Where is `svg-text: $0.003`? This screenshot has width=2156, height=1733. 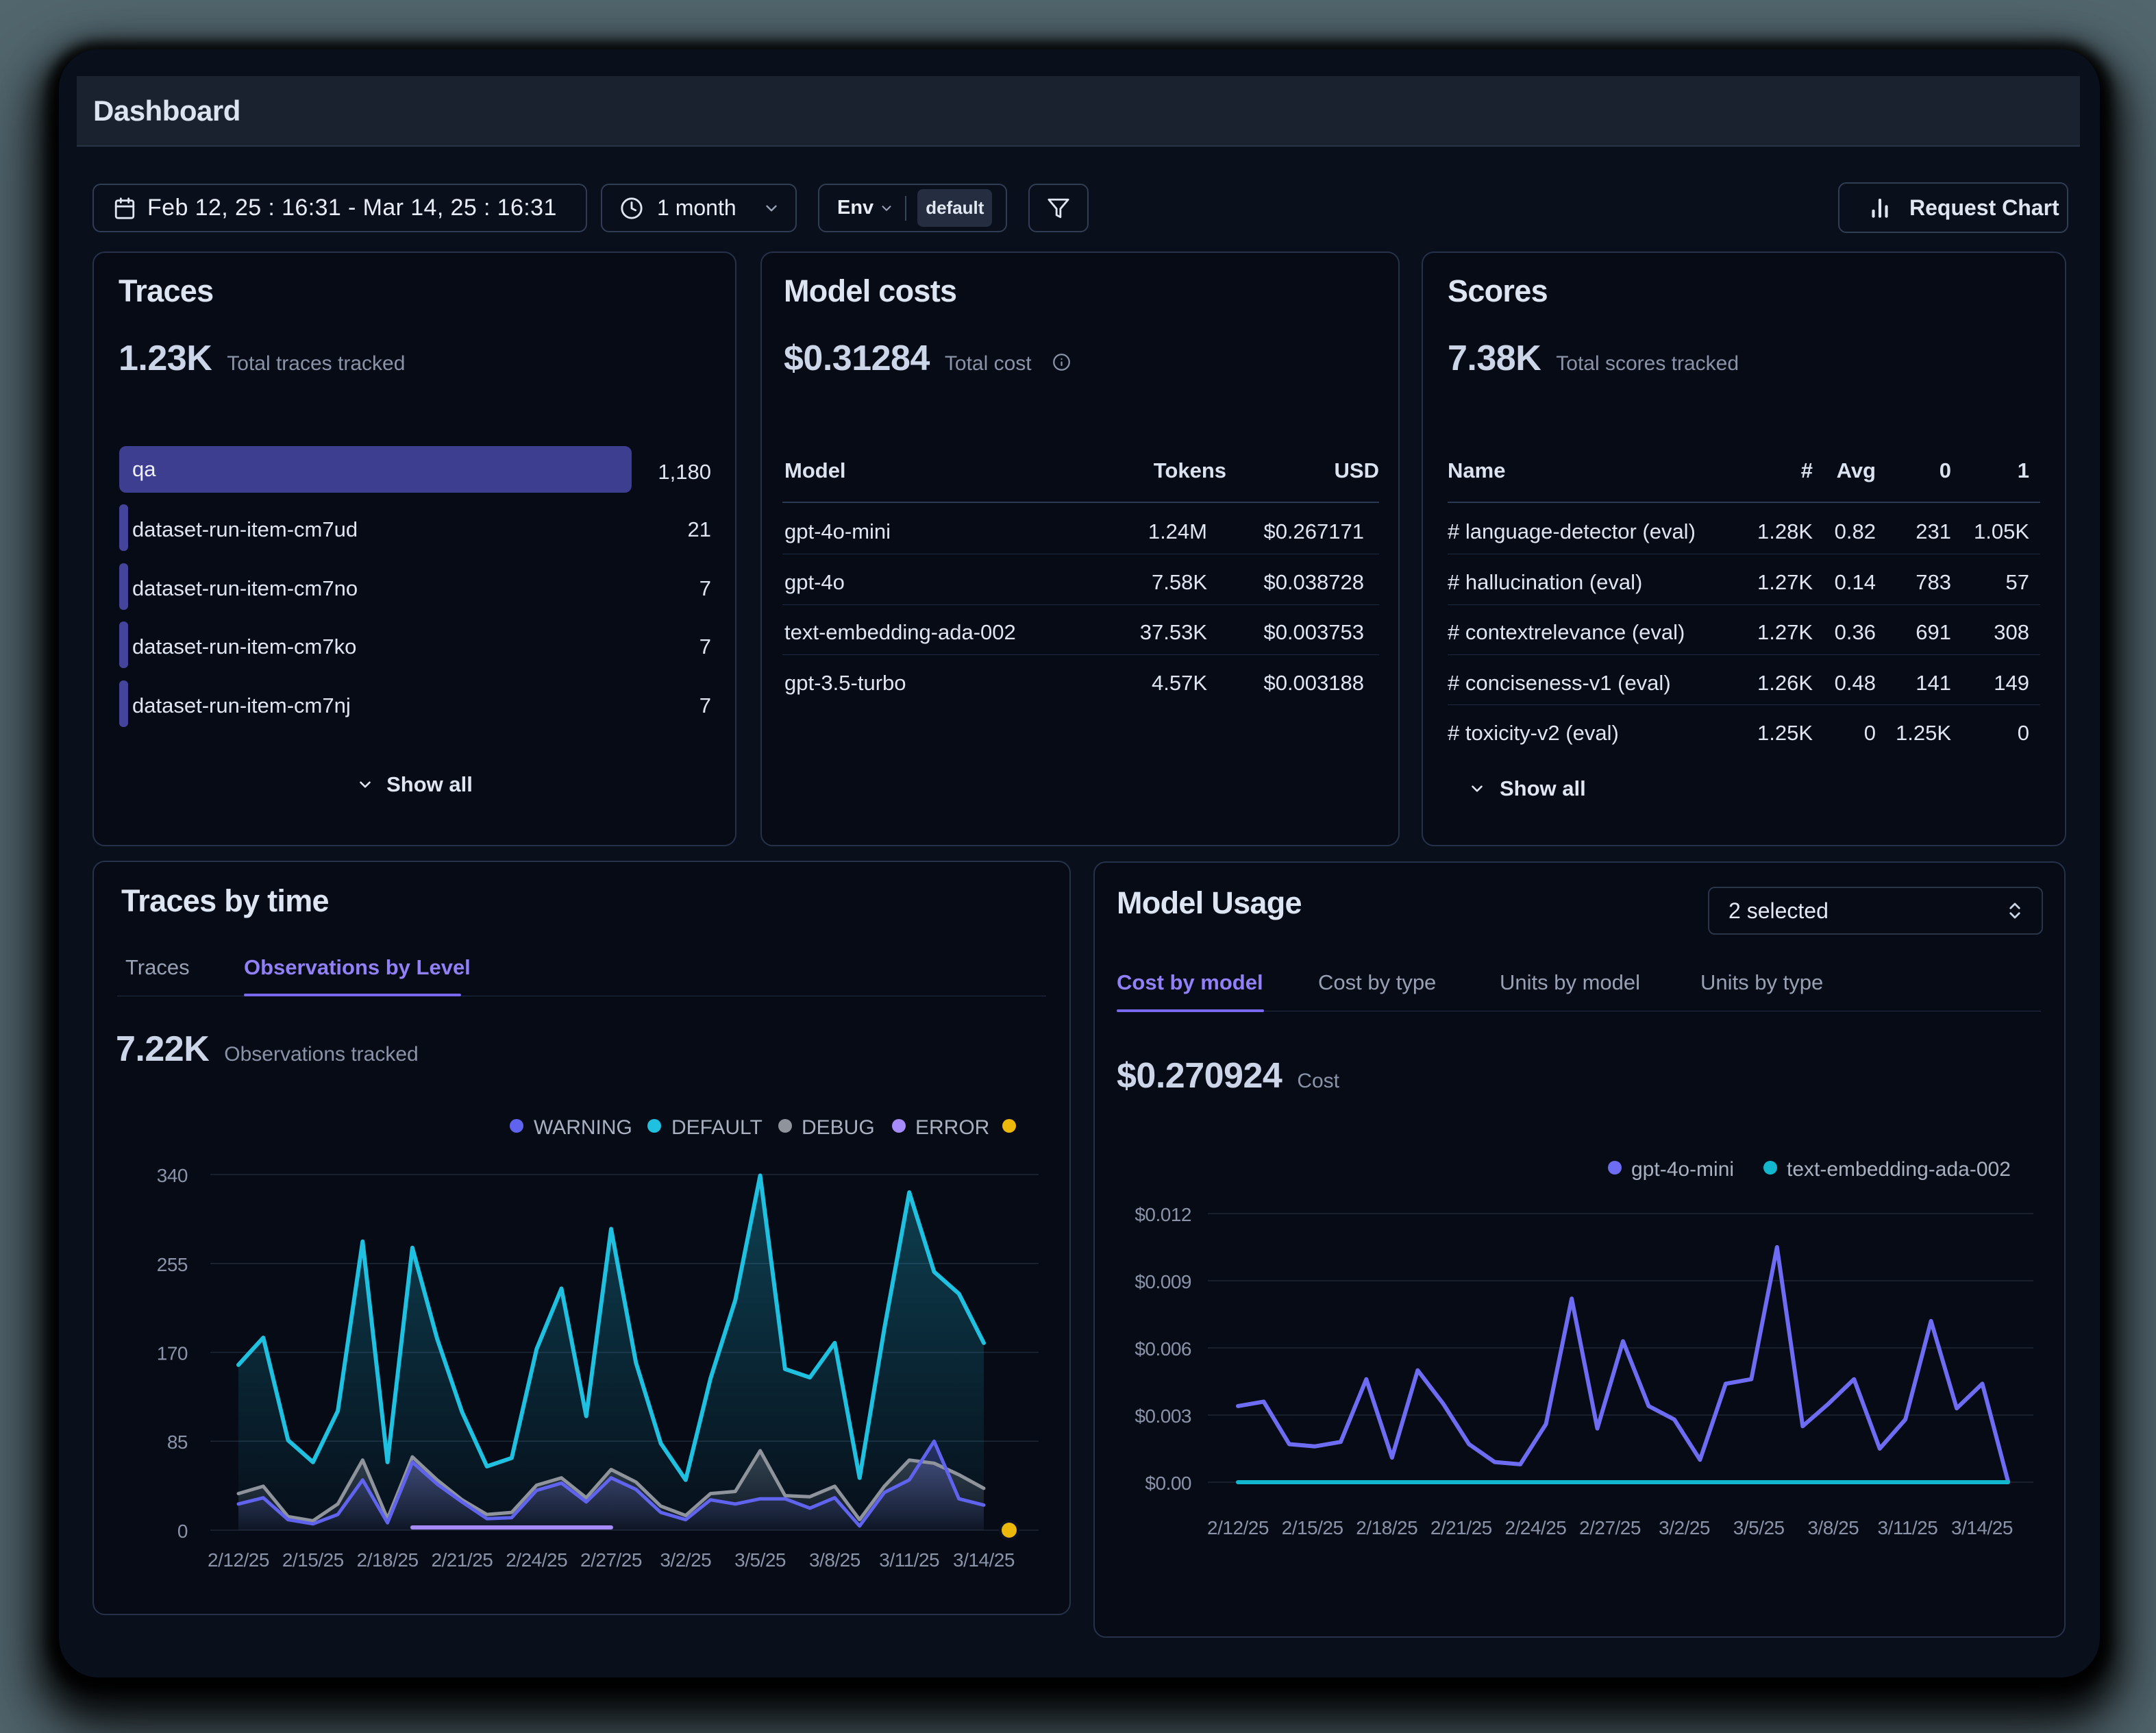
svg-text: $0.003 is located at coordinates (1163, 1416).